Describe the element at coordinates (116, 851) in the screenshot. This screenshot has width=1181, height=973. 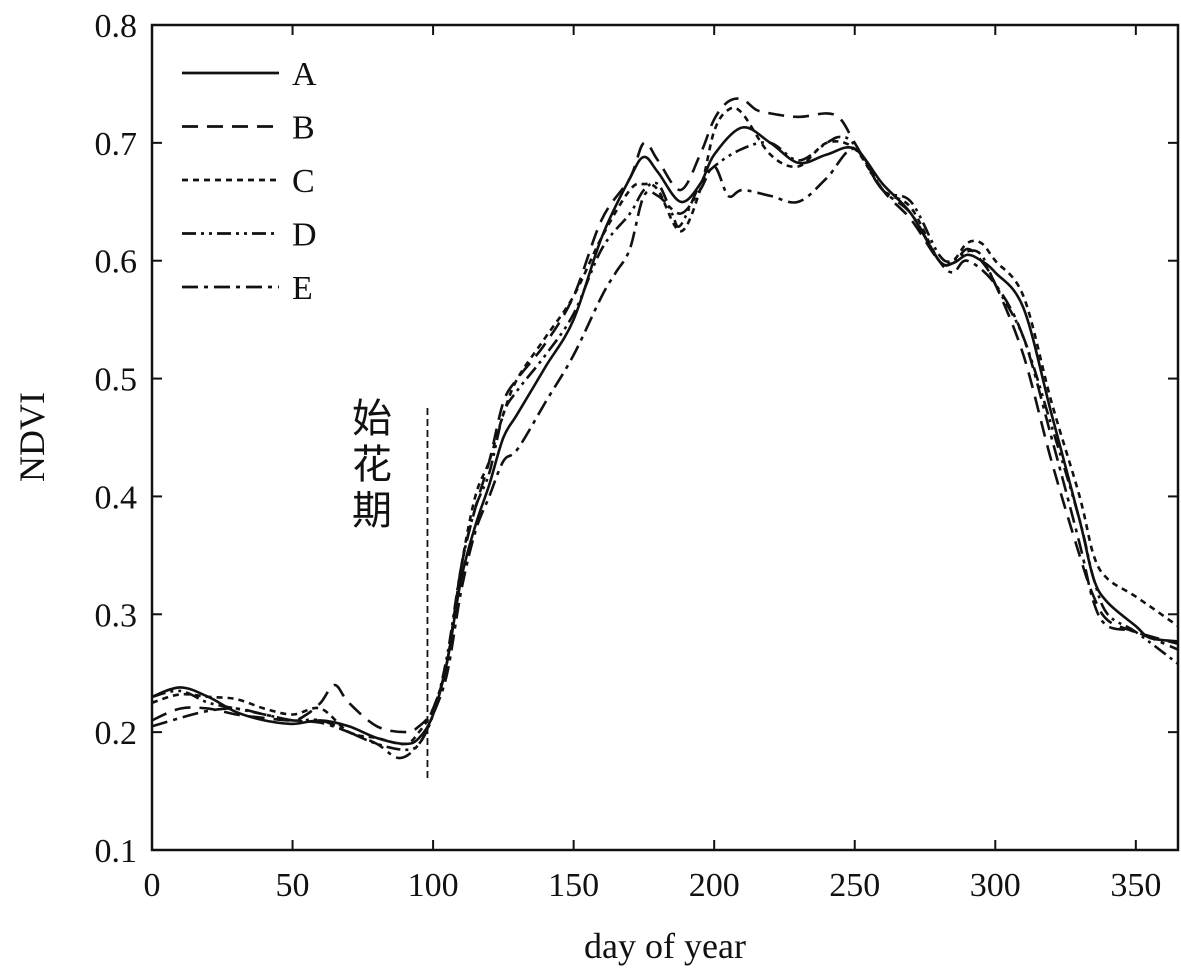
I see `y-tick-label: 0.1` at that location.